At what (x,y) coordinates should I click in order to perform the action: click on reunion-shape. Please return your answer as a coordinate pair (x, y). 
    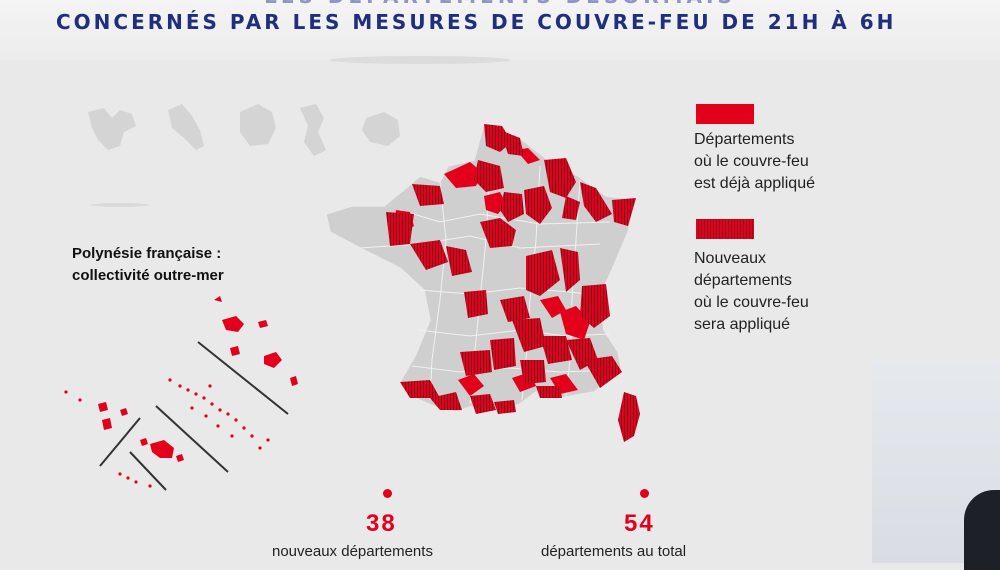
    Looking at the image, I should click on (381, 129).